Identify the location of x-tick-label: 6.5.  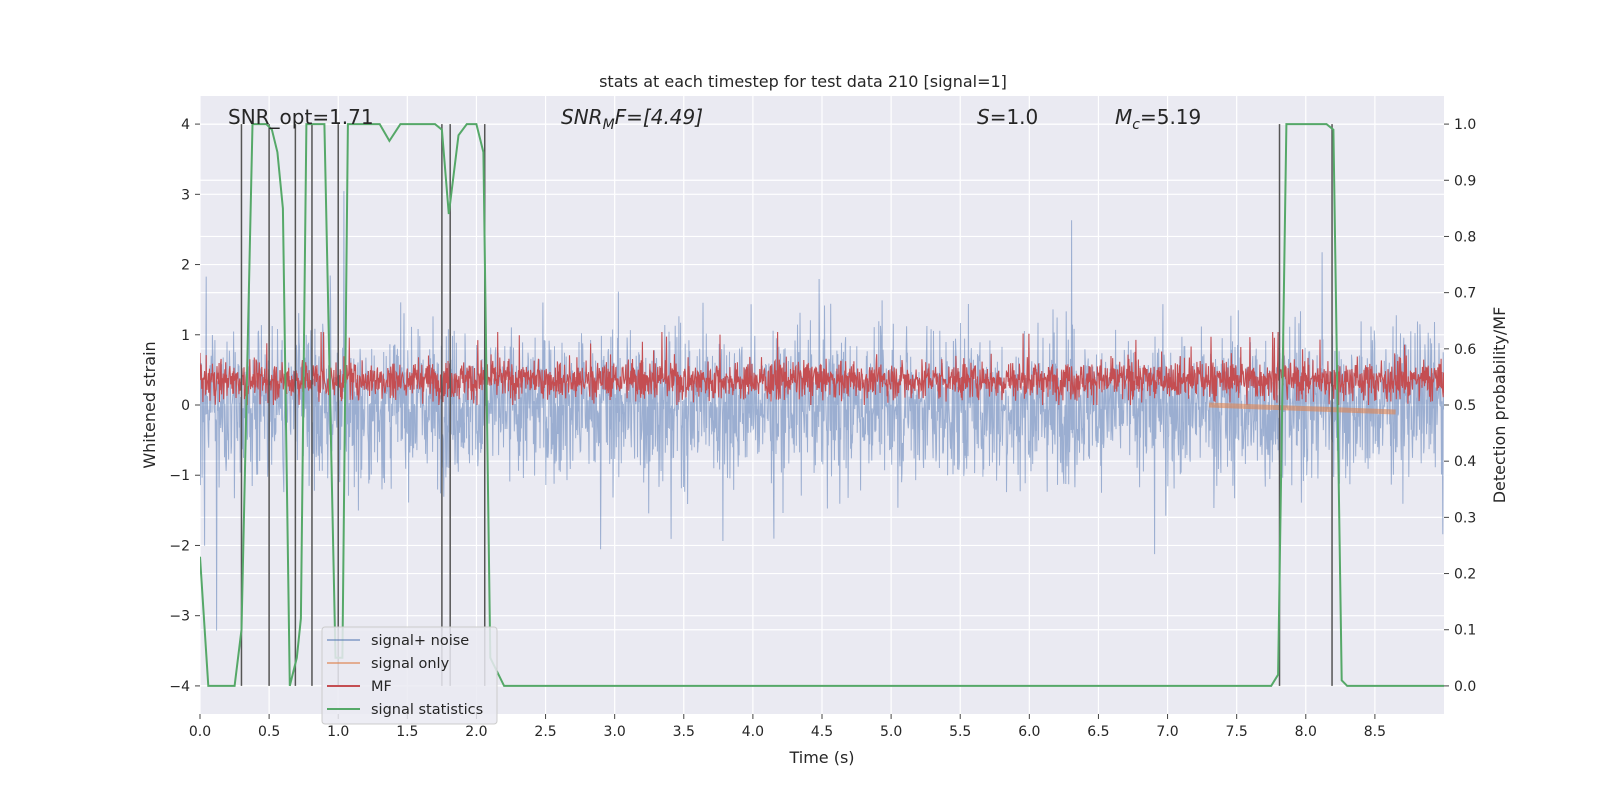
(1098, 732).